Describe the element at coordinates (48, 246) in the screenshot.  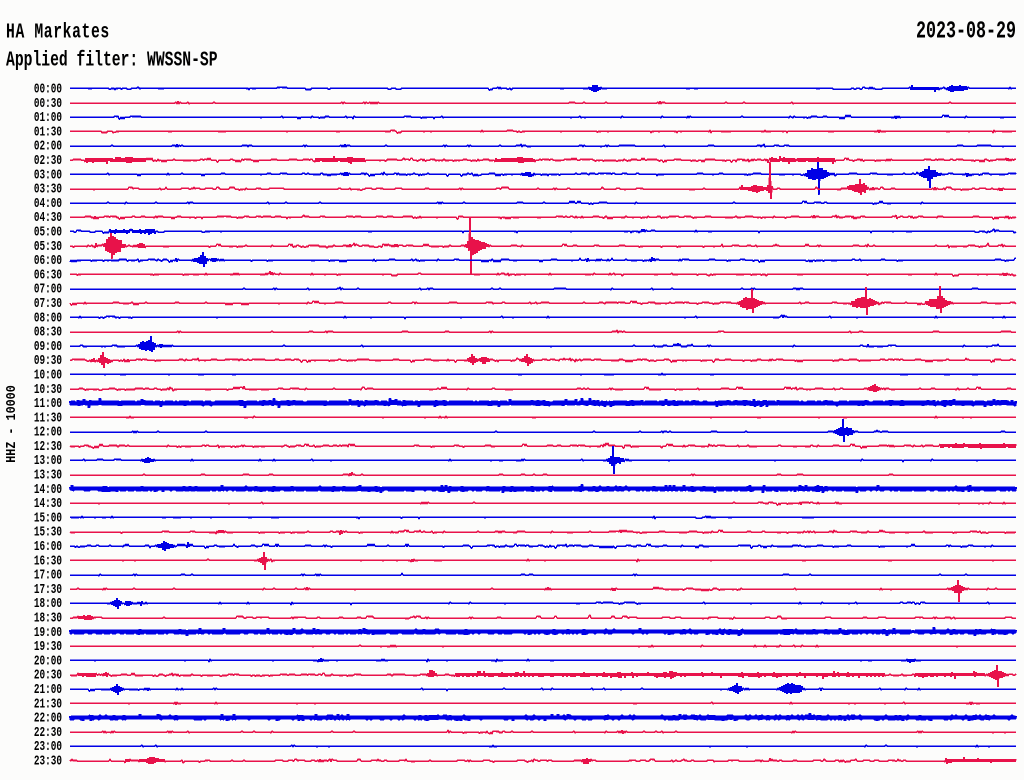
I see `svg-text: 05:30` at that location.